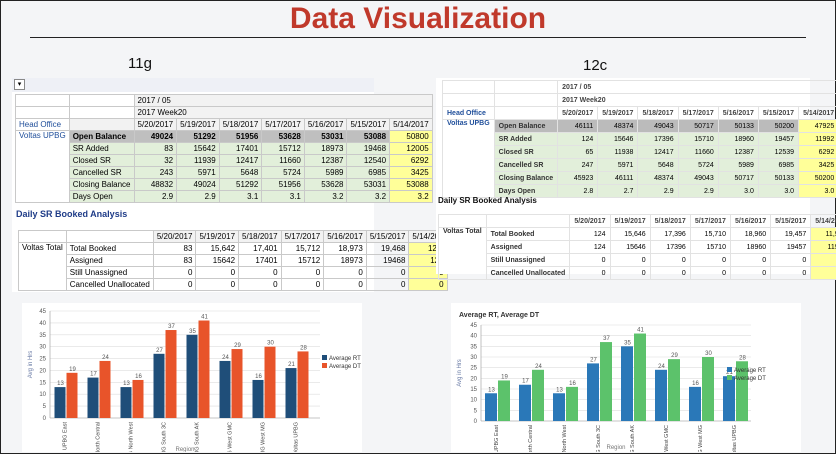 The height and width of the screenshot is (457, 836). What do you see at coordinates (750, 371) in the screenshot?
I see `legend-label: Average RT` at bounding box center [750, 371].